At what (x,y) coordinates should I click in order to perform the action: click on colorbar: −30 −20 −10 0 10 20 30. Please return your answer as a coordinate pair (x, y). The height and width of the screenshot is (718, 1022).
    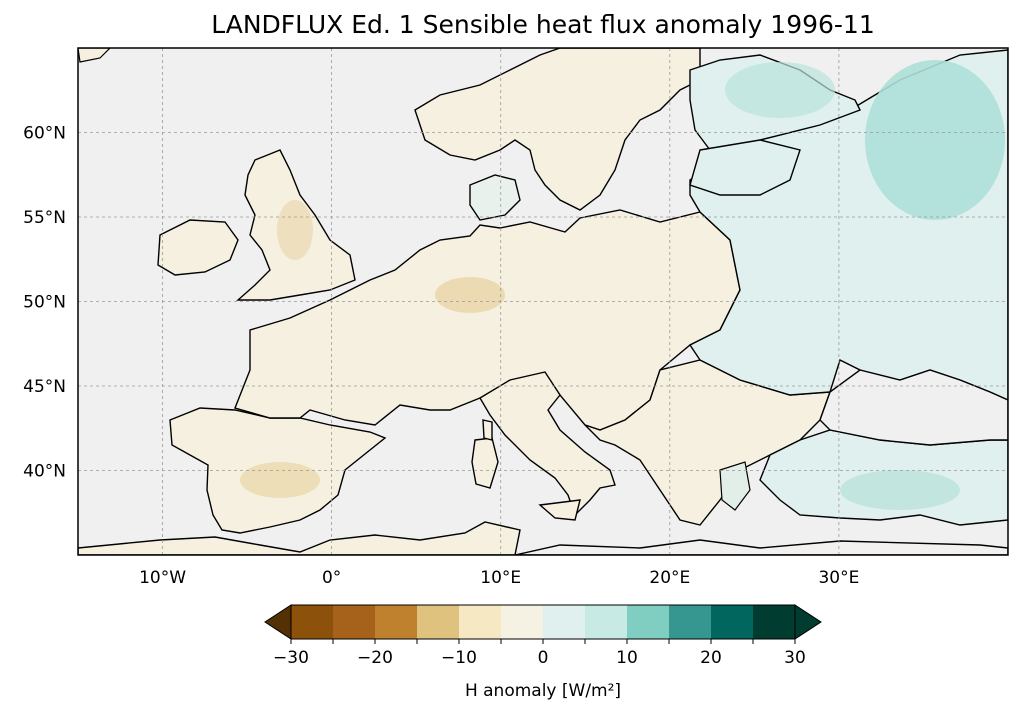
    Looking at the image, I should click on (543, 636).